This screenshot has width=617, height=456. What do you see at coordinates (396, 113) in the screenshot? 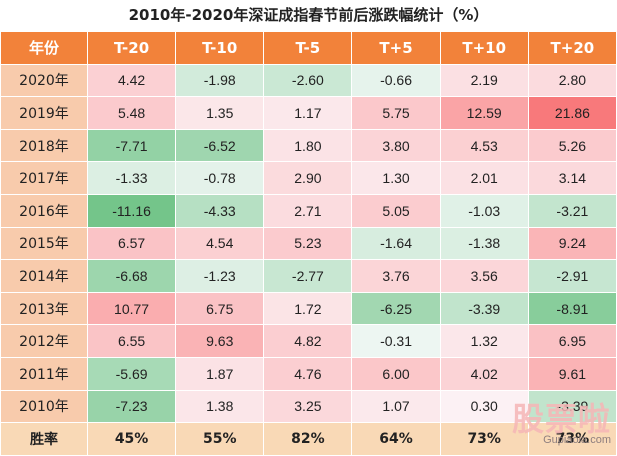
I see `value-cell-t-plus-5: 5.75` at bounding box center [396, 113].